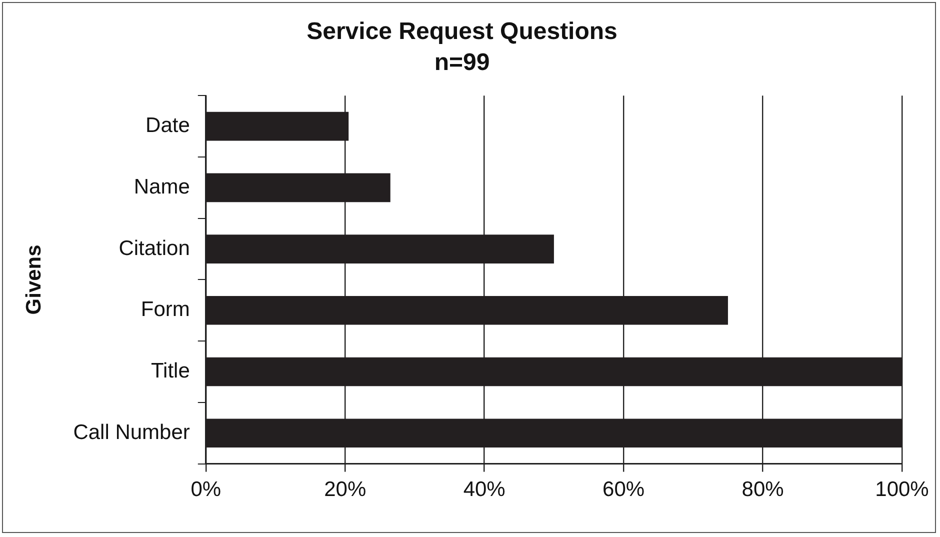 This screenshot has width=940, height=537. Describe the element at coordinates (345, 490) in the screenshot. I see `x-tick-label: 20%` at that location.